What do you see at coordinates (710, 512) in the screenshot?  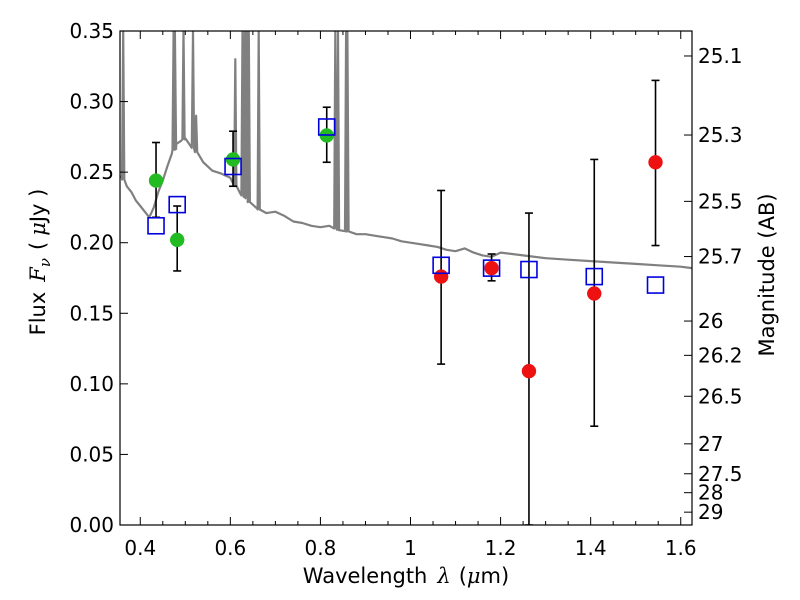 I see `mag-tick-label: 29` at bounding box center [710, 512].